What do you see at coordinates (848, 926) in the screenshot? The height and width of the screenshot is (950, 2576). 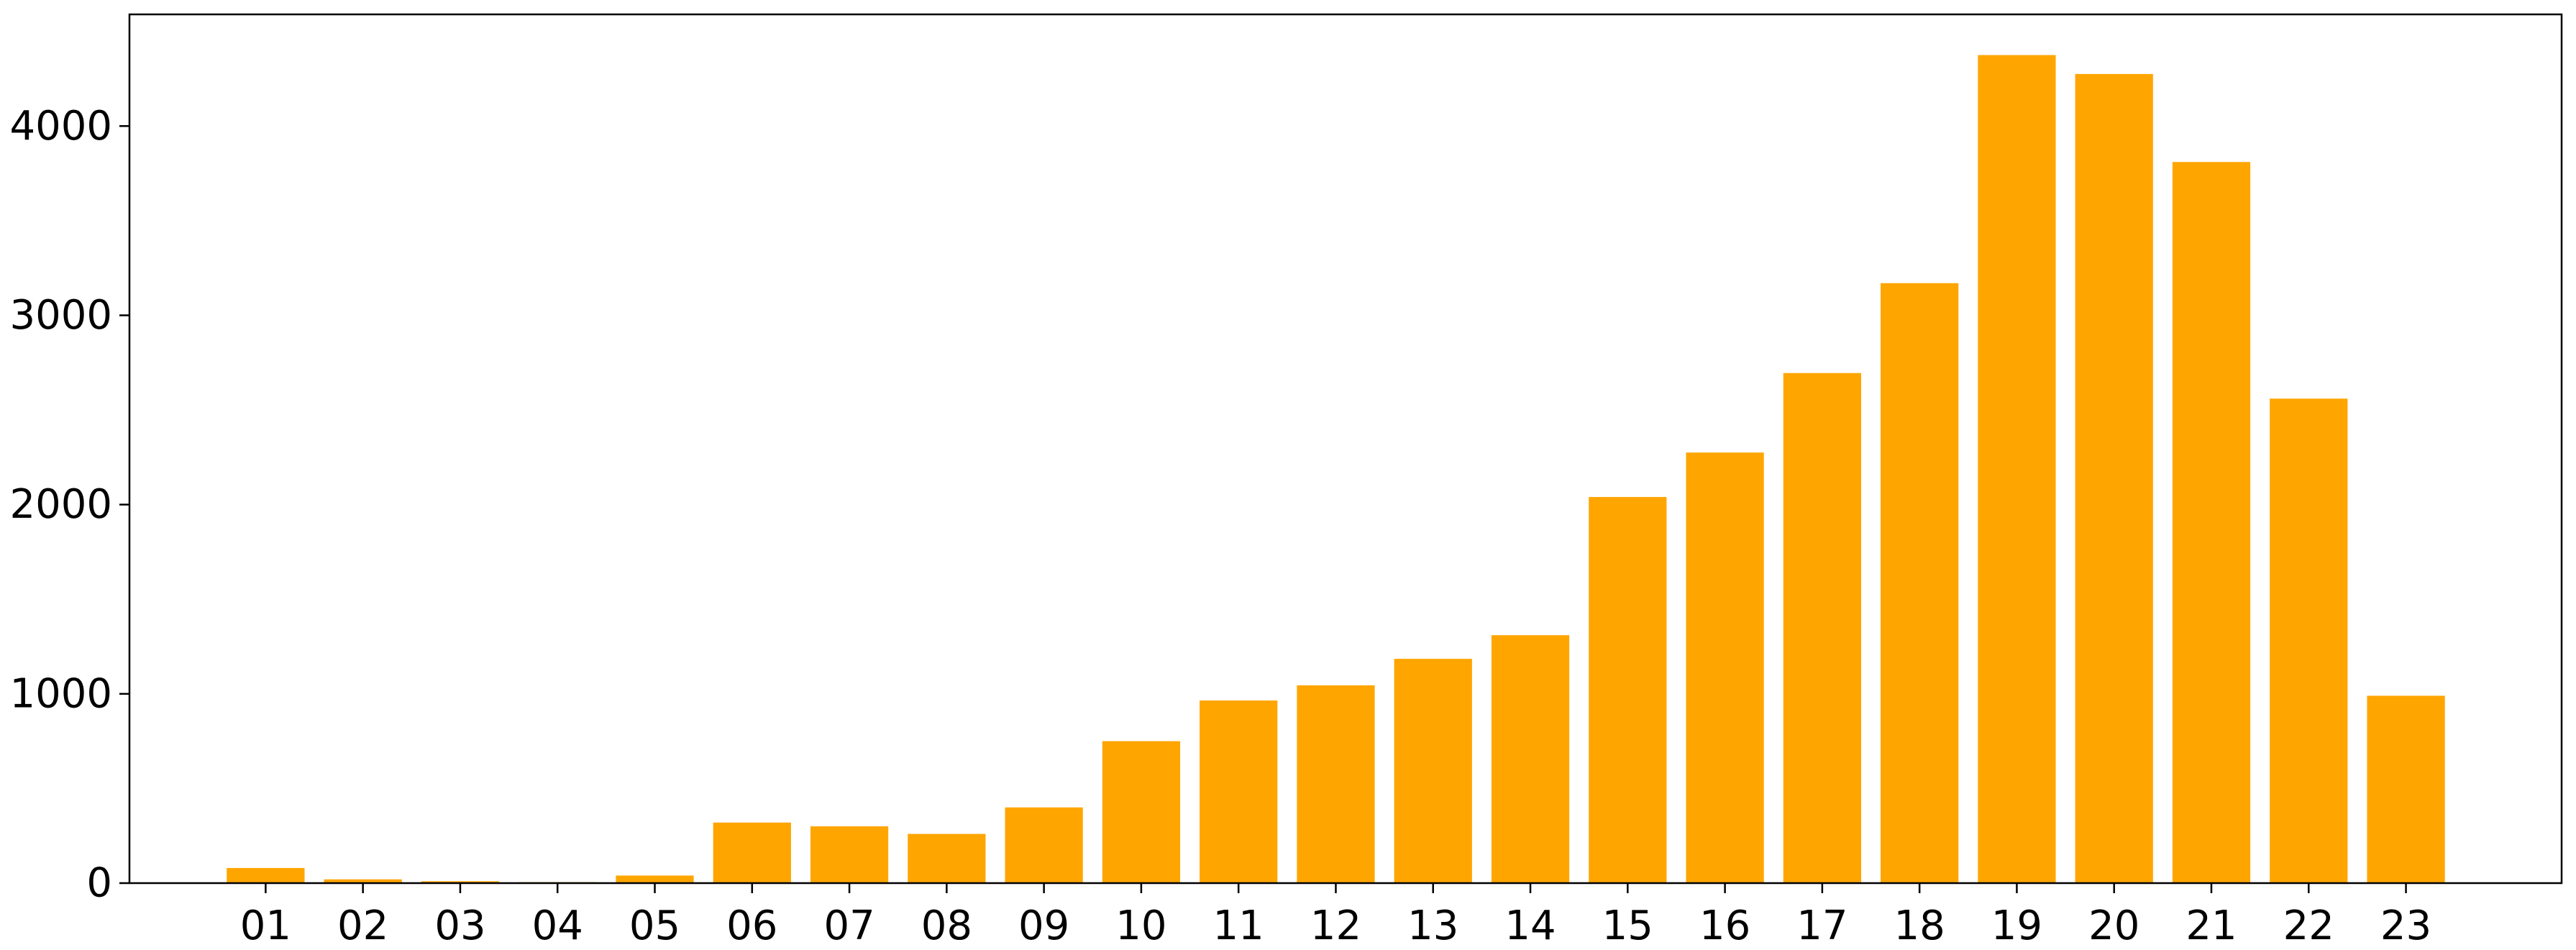 I see `x-tick-label: 07` at bounding box center [848, 926].